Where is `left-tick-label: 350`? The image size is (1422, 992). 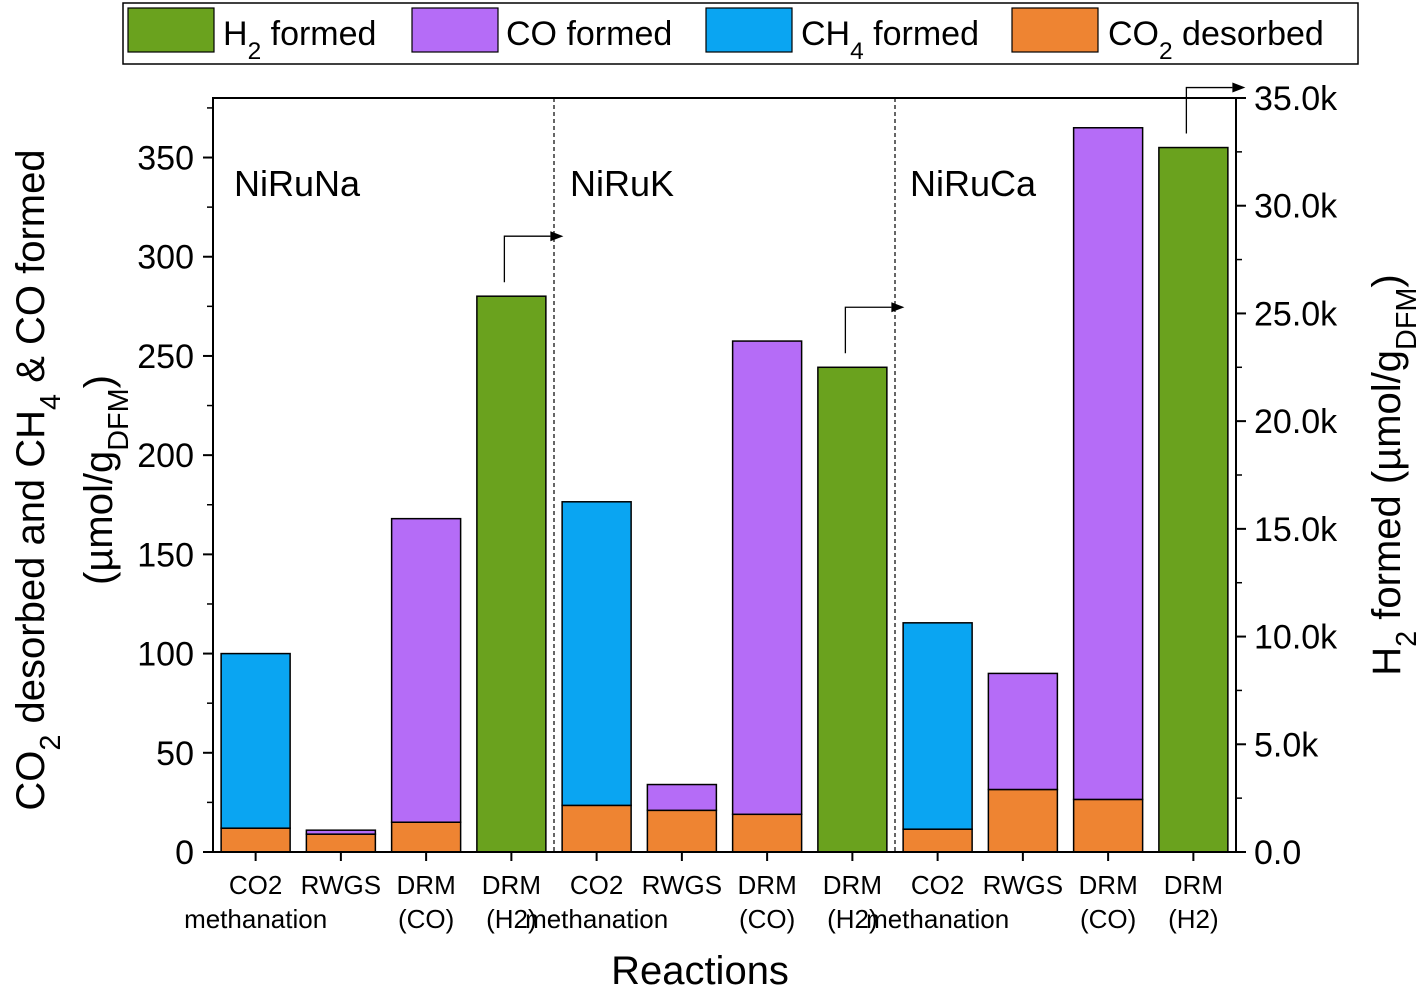 left-tick-label: 350 is located at coordinates (165, 159).